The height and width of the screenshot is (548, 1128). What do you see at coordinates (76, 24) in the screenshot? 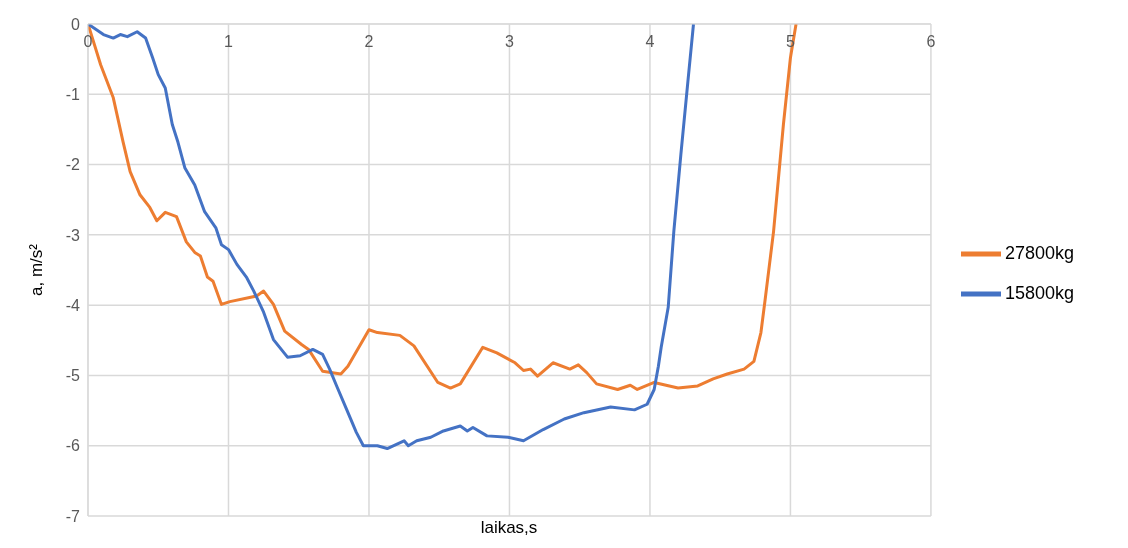
I see `y-tick-label: 0` at bounding box center [76, 24].